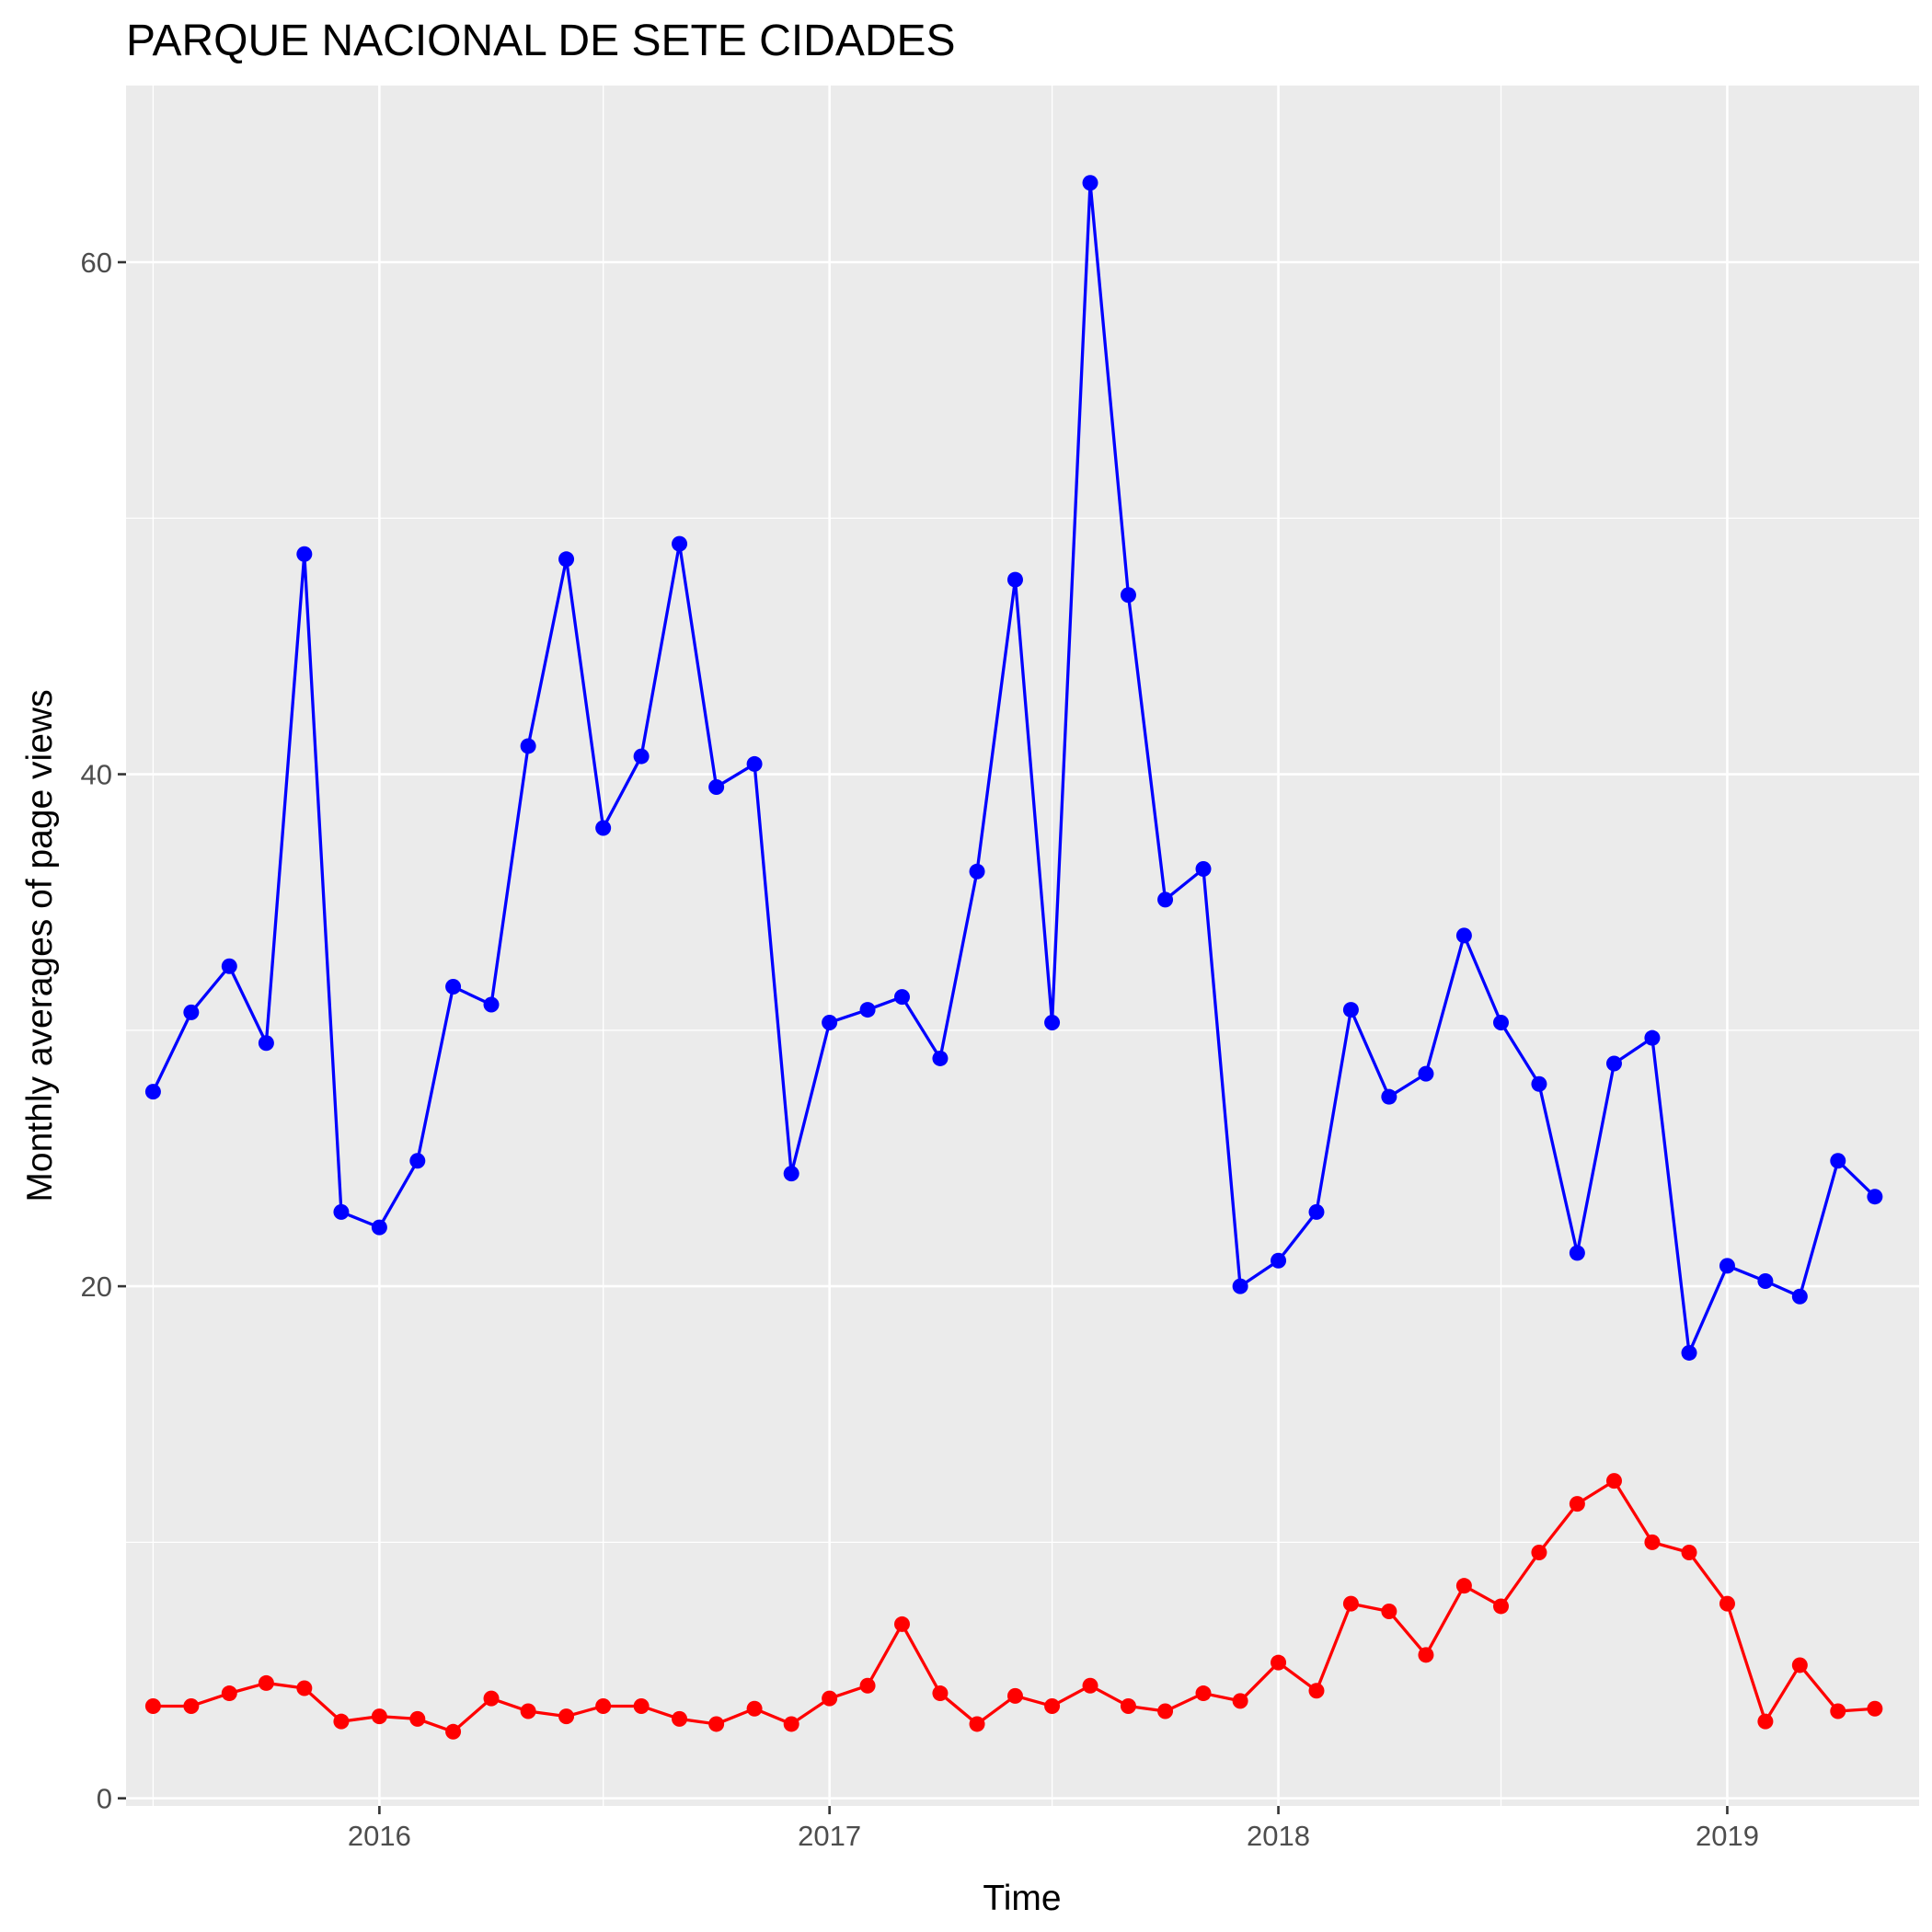 The height and width of the screenshot is (1932, 1932). Describe the element at coordinates (96, 1287) in the screenshot. I see `y-tick-label: 20` at that location.